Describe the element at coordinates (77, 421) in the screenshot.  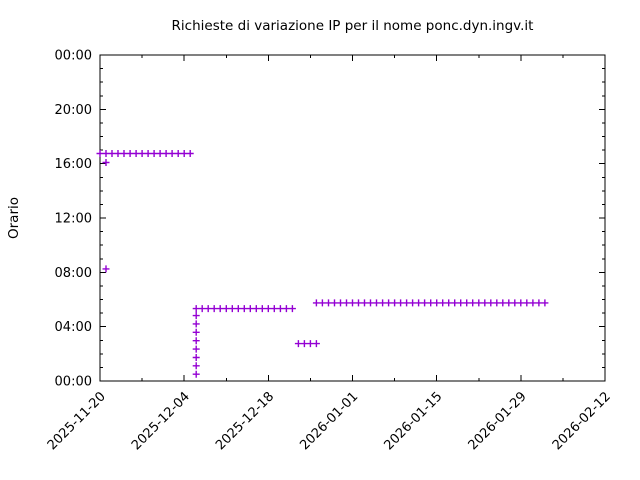
I see `x-tick-label: 2025-11-20` at that location.